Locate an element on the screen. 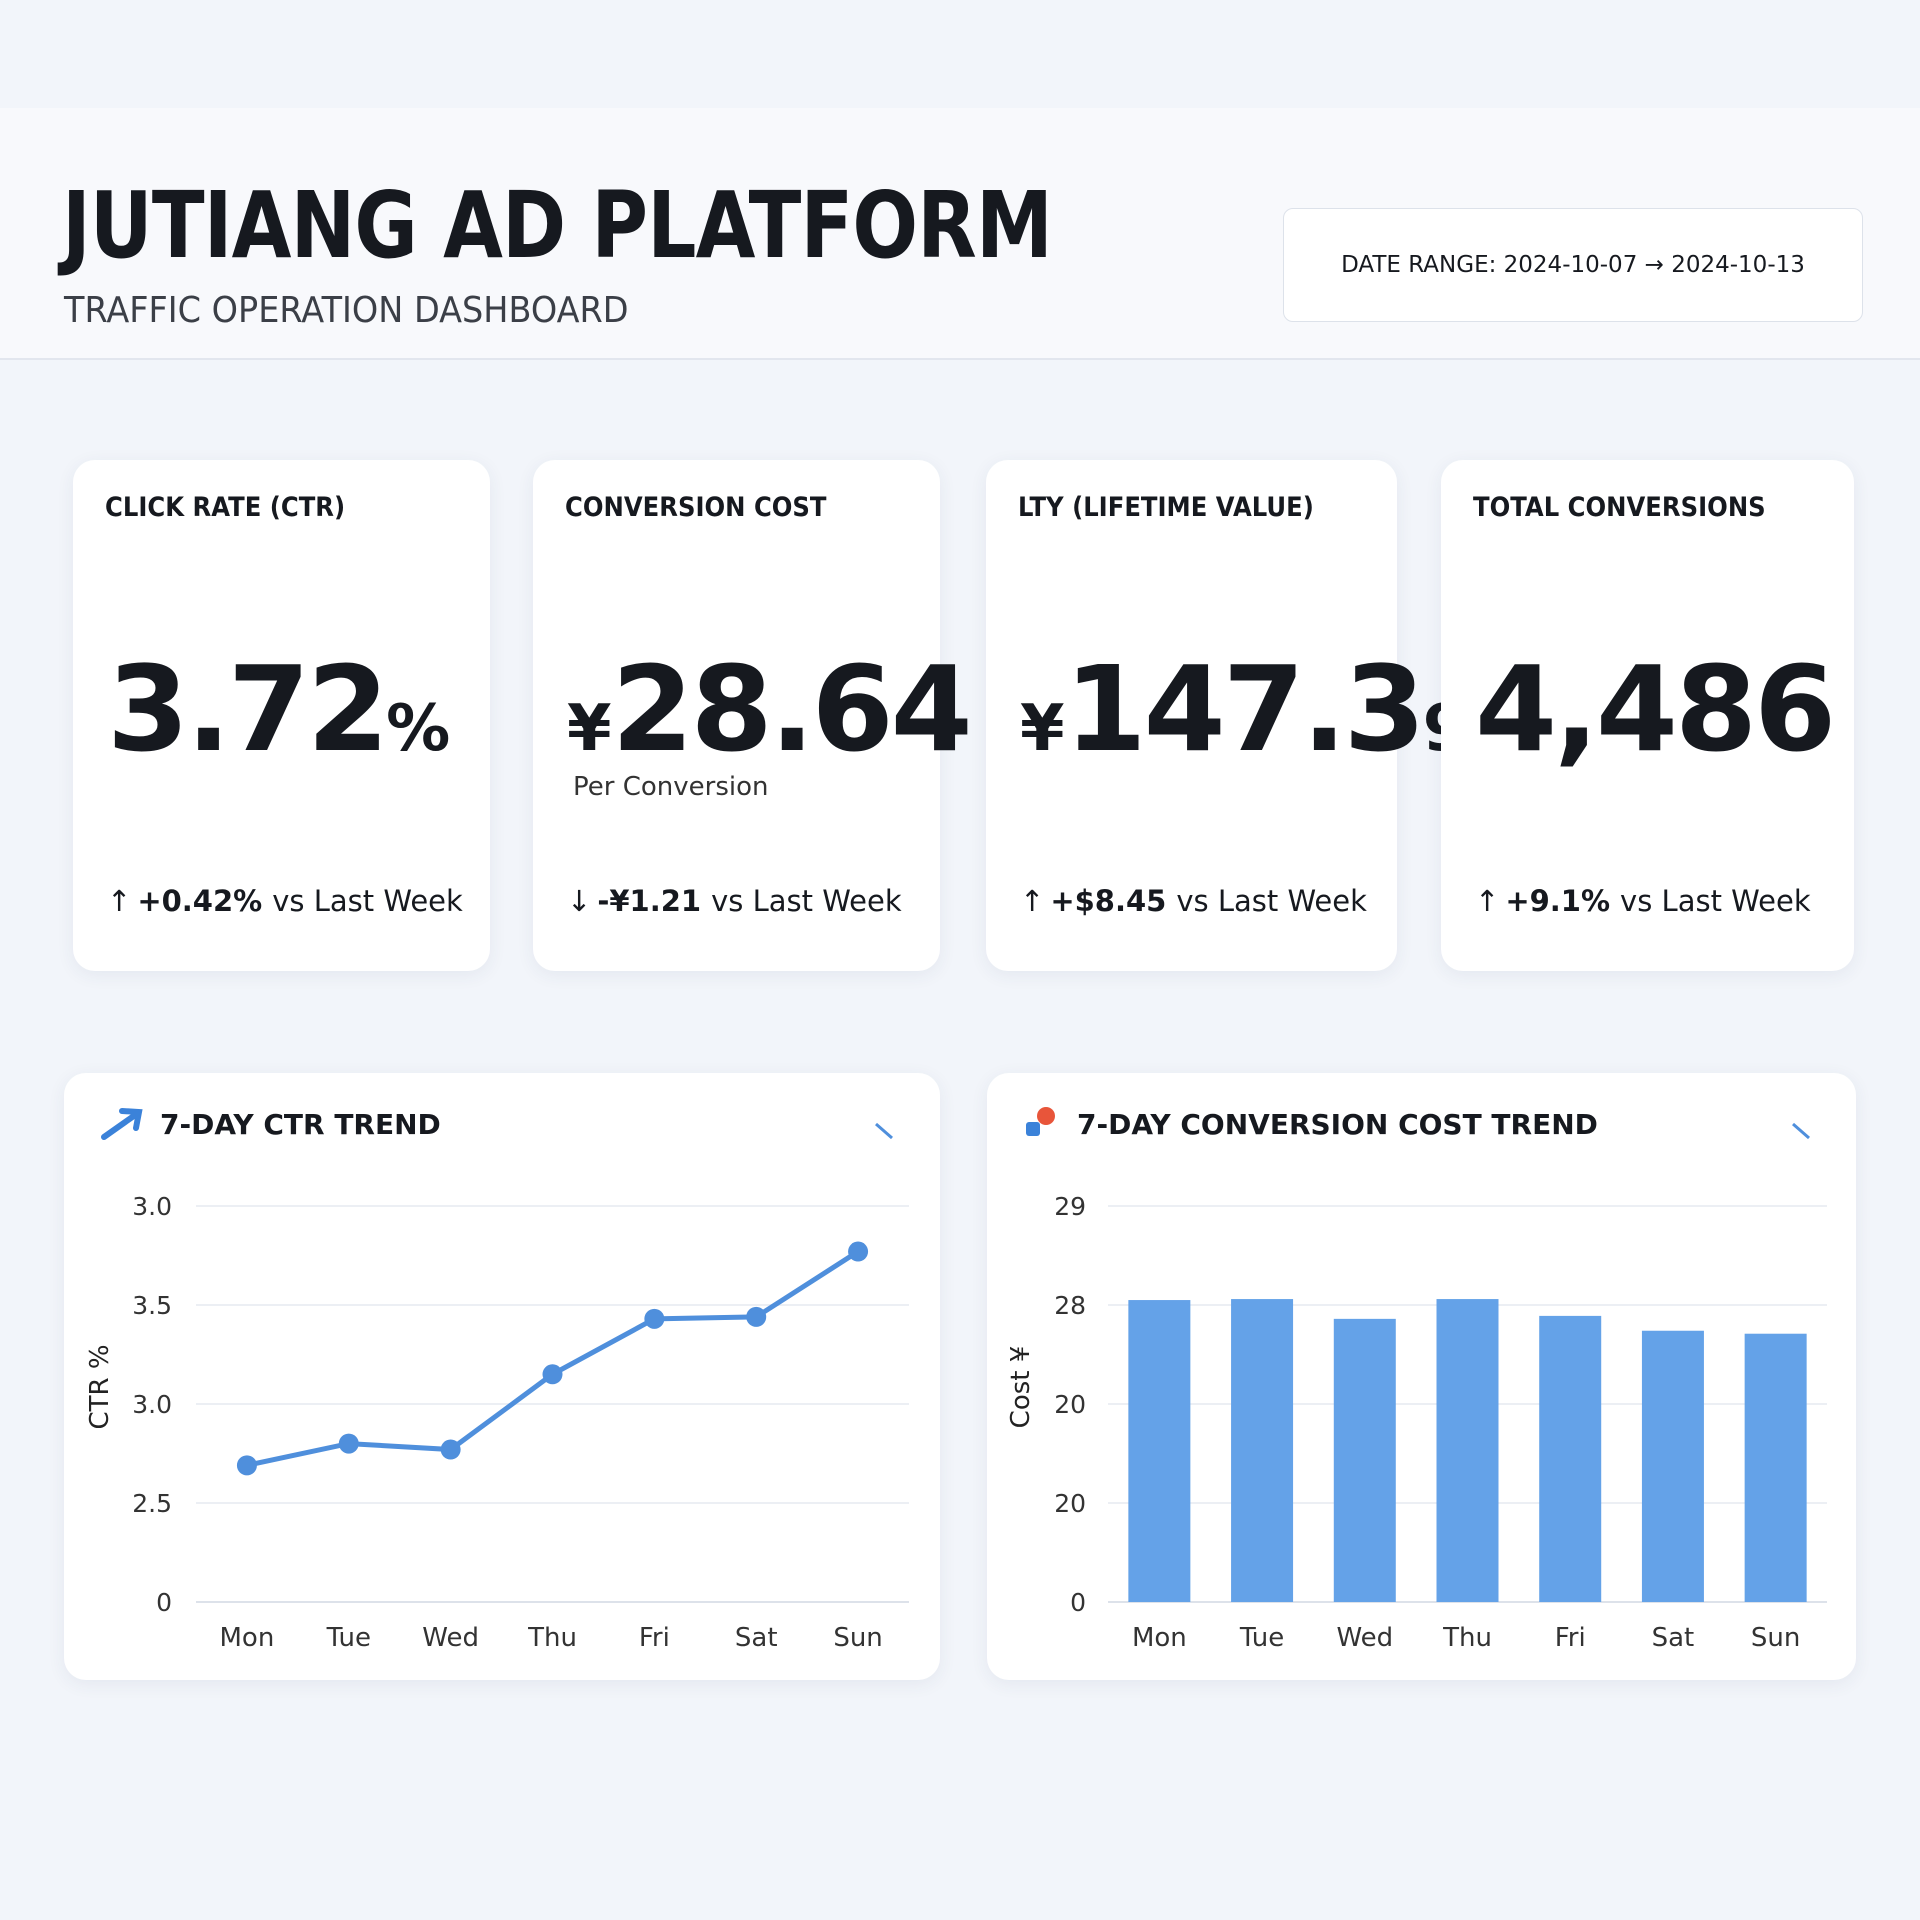  kpi-number: 3.72 is located at coordinates (248, 709).